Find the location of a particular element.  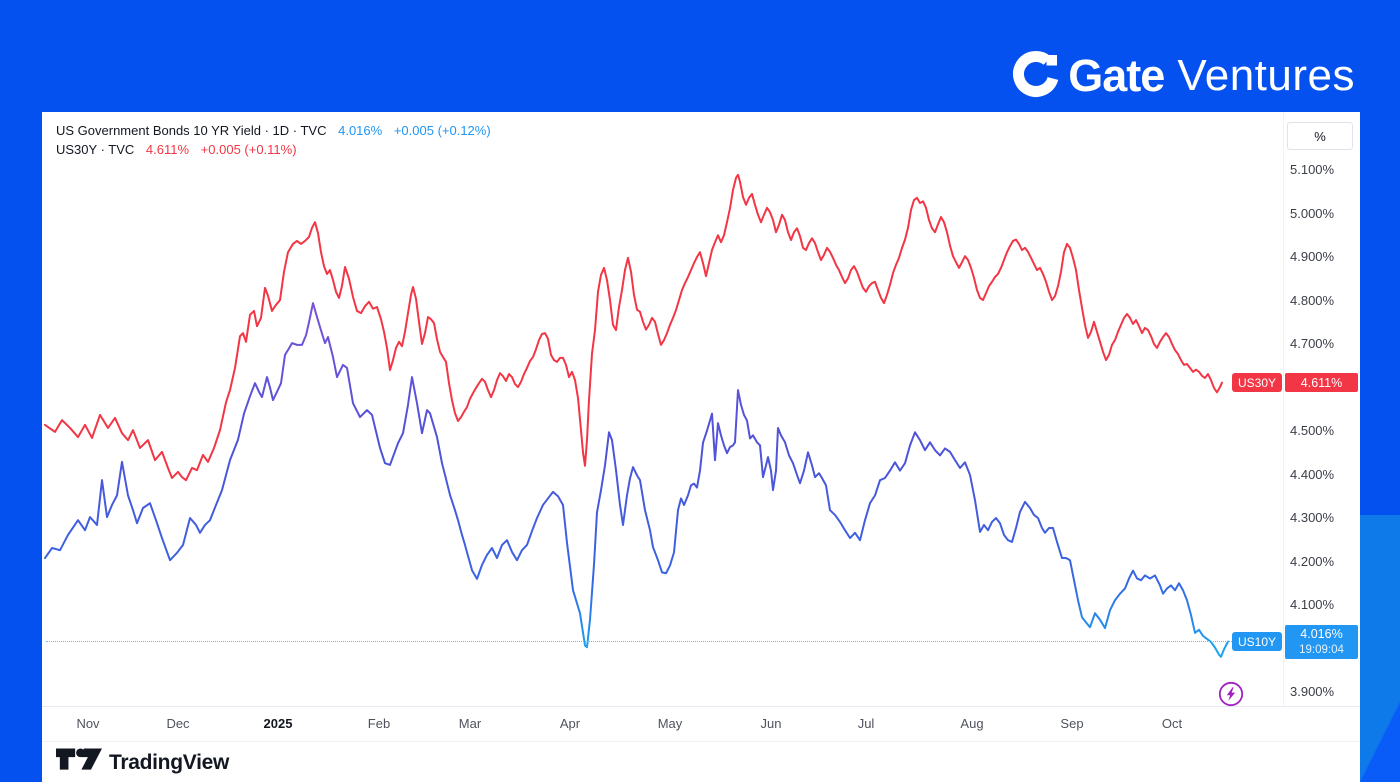

gate-logo-mark-icon is located at coordinates (1036, 76).